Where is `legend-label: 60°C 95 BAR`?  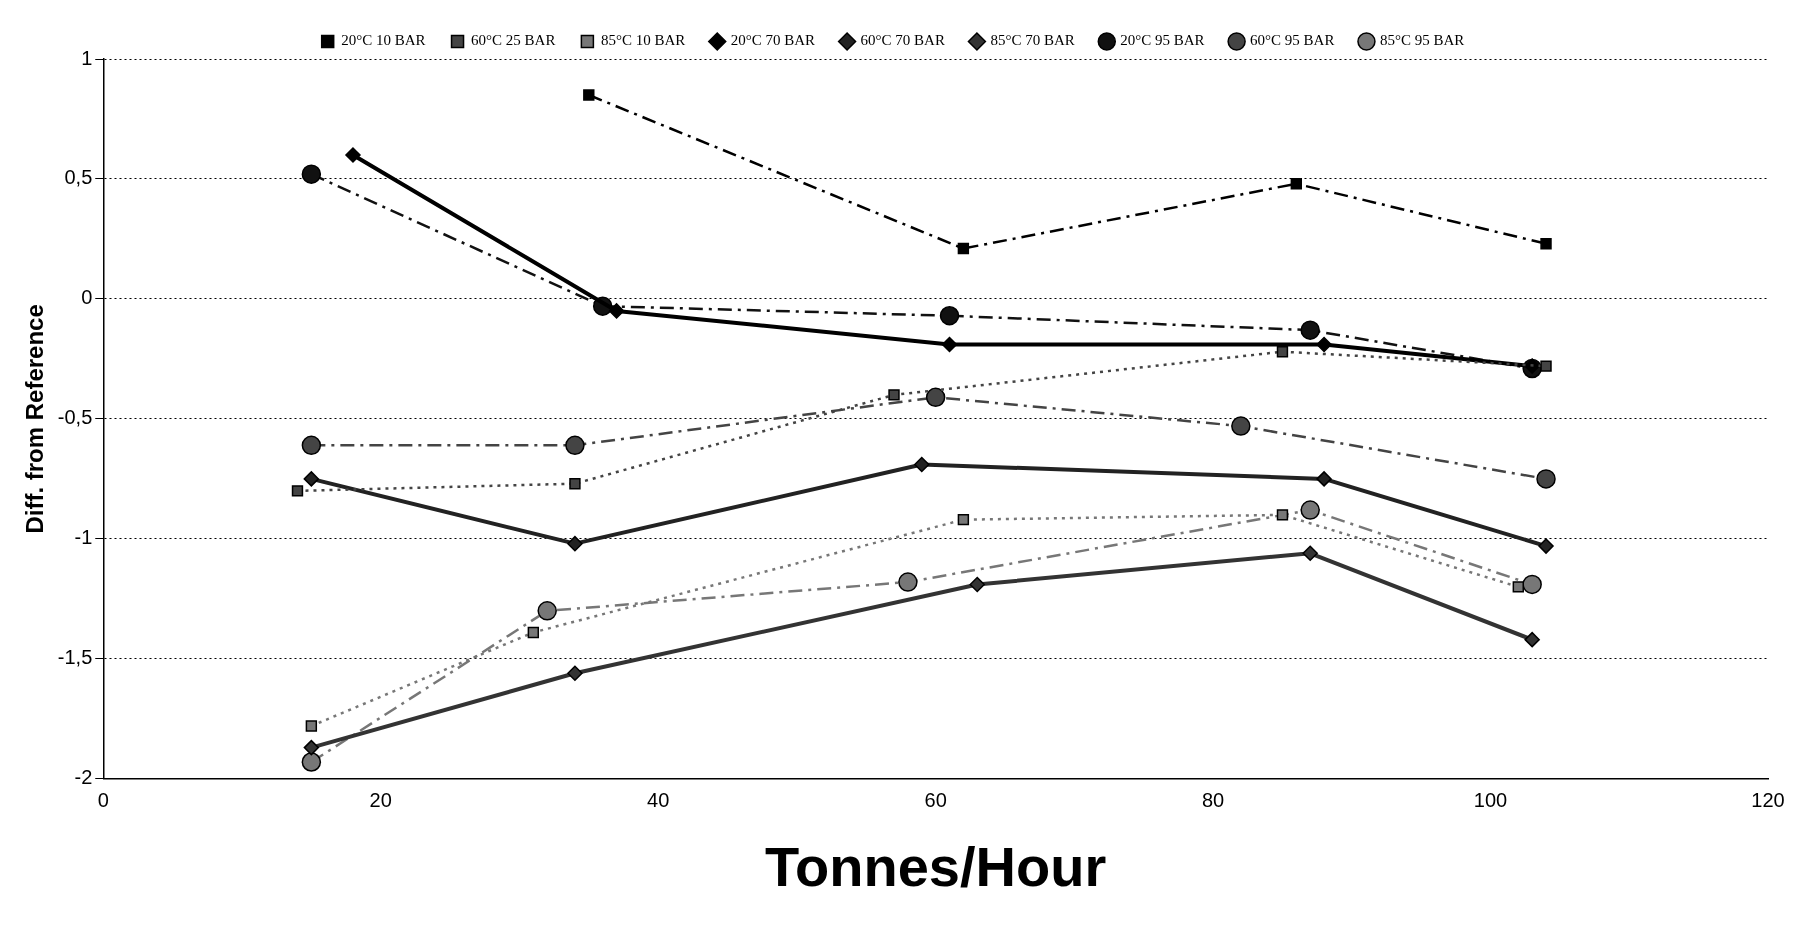
legend-label: 60°C 95 BAR is located at coordinates (1292, 40).